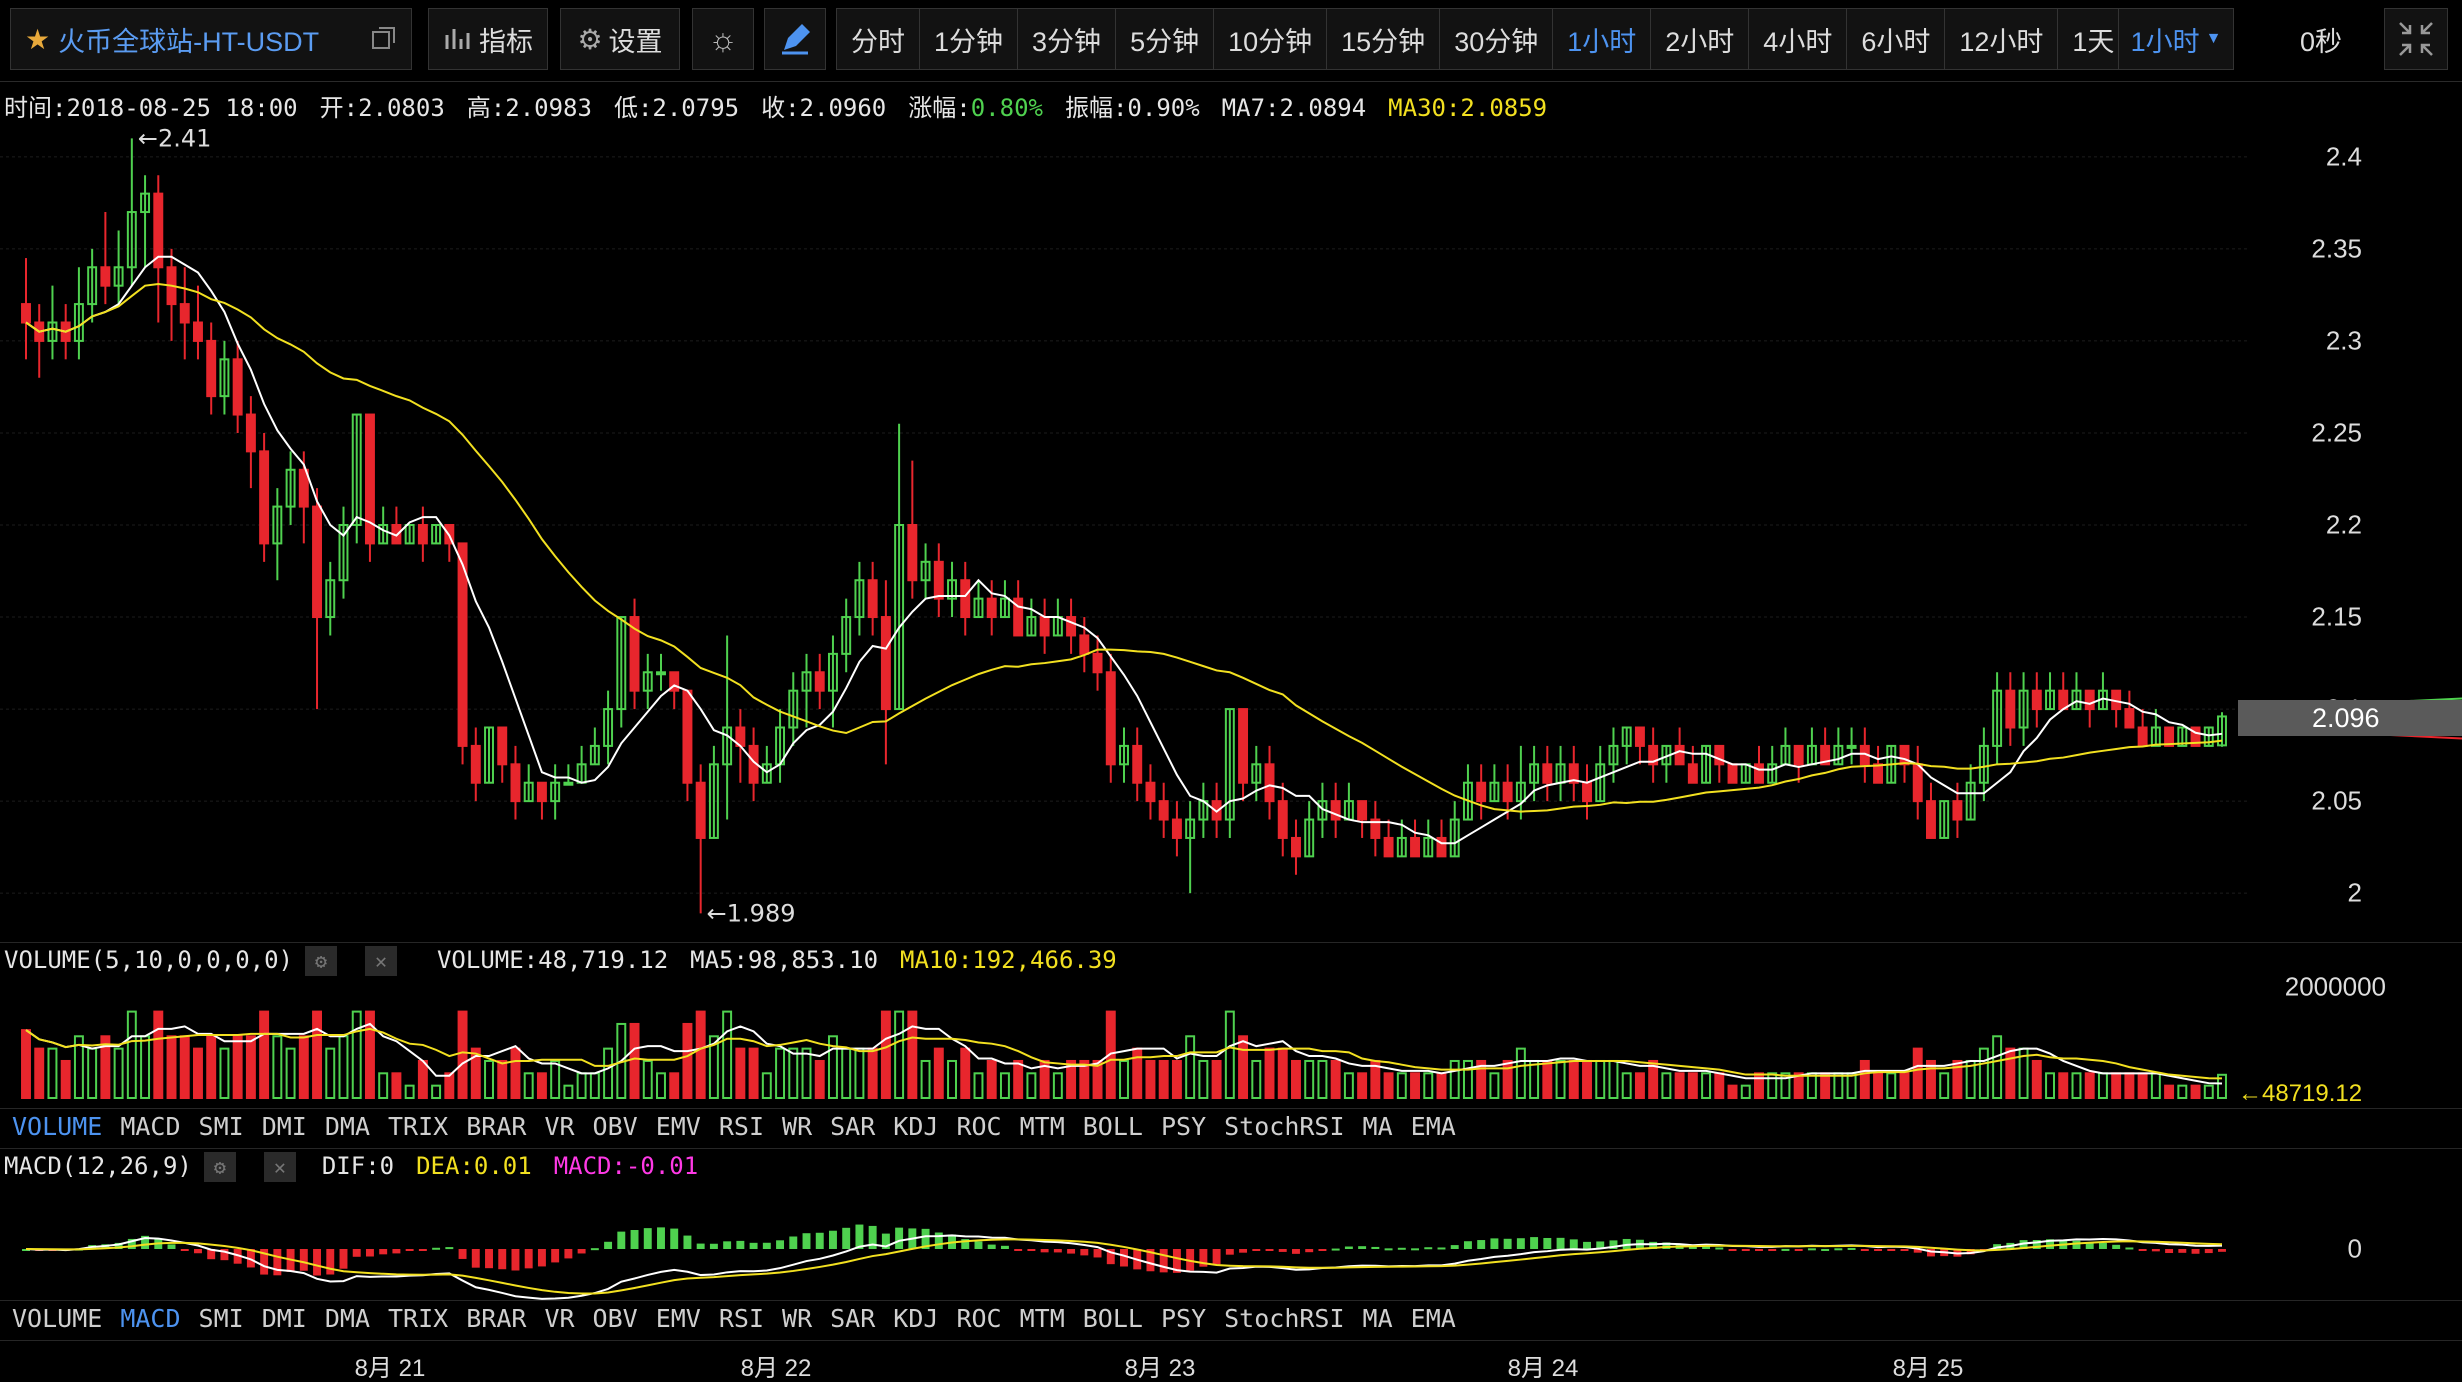 Image resolution: width=2462 pixels, height=1382 pixels. Describe the element at coordinates (1271, 39) in the screenshot. I see `interval-tab-4: 10分钟` at that location.